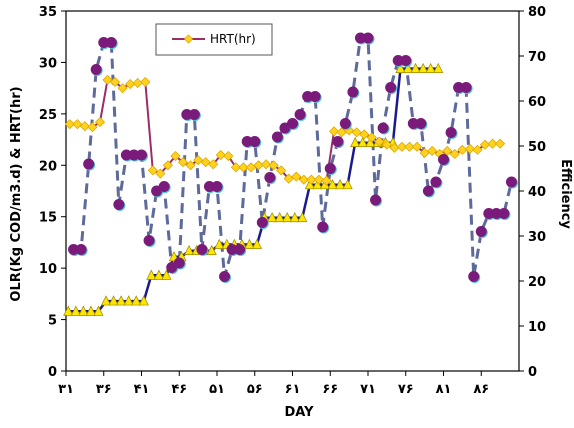 The width and height of the screenshot is (574, 428). I want to click on y-right-tick-label: 80, so click(537, 12).